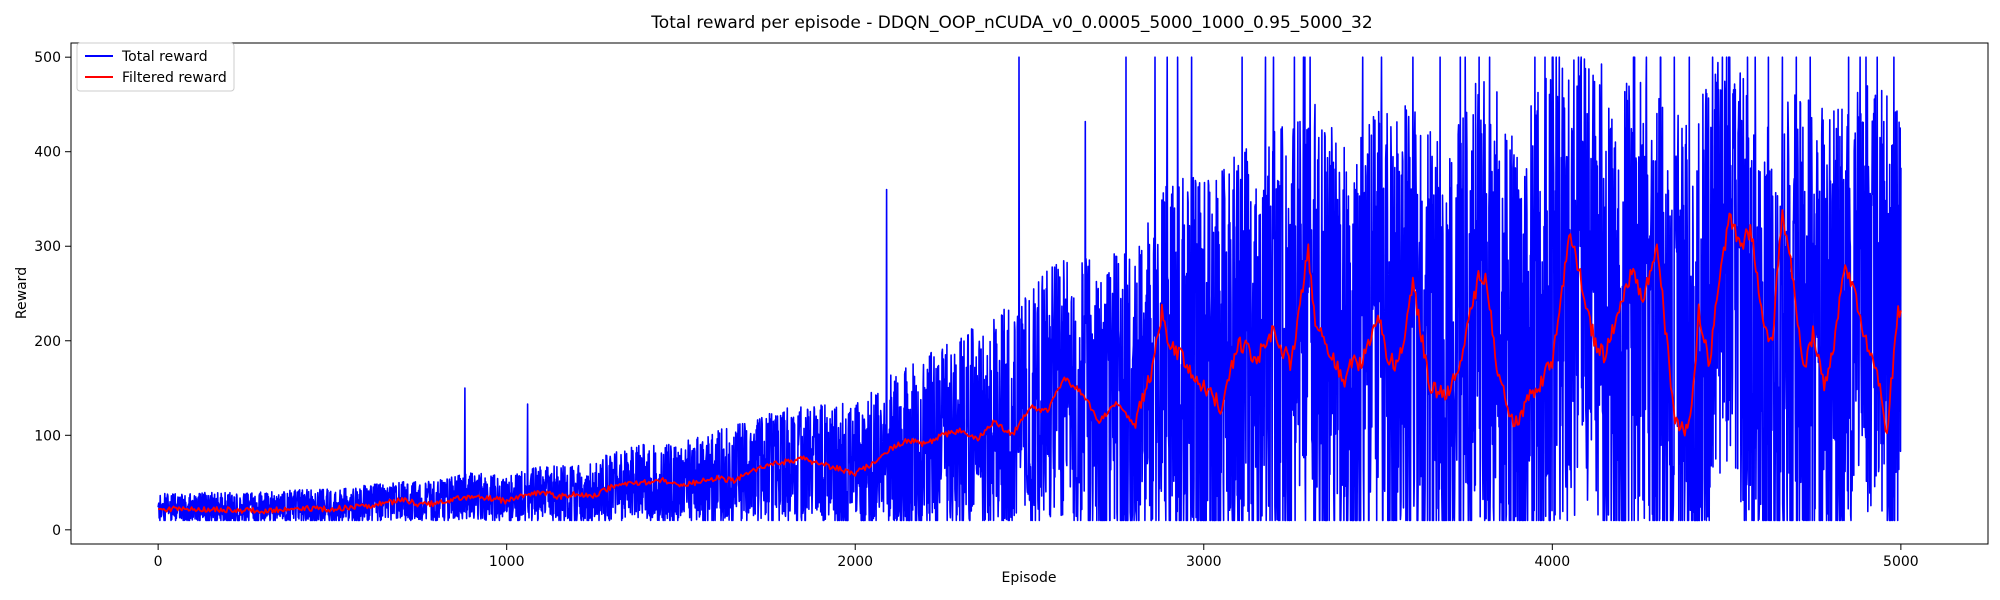 This screenshot has height=600, width=2000. I want to click on legend-label-total-reward: Total reward, so click(164, 57).